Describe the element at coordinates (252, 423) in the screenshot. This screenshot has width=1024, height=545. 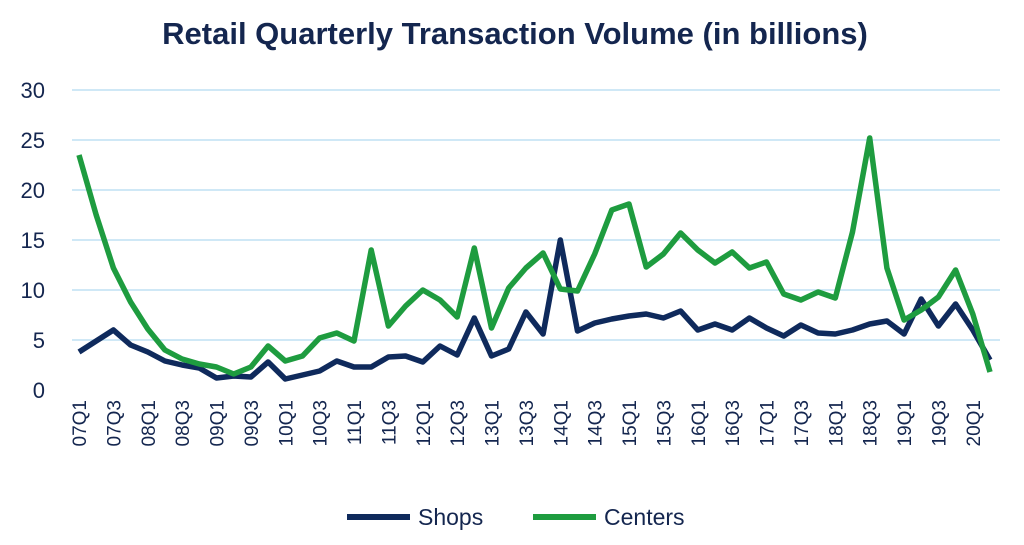
I see `x-tick-label: 09Q3` at that location.